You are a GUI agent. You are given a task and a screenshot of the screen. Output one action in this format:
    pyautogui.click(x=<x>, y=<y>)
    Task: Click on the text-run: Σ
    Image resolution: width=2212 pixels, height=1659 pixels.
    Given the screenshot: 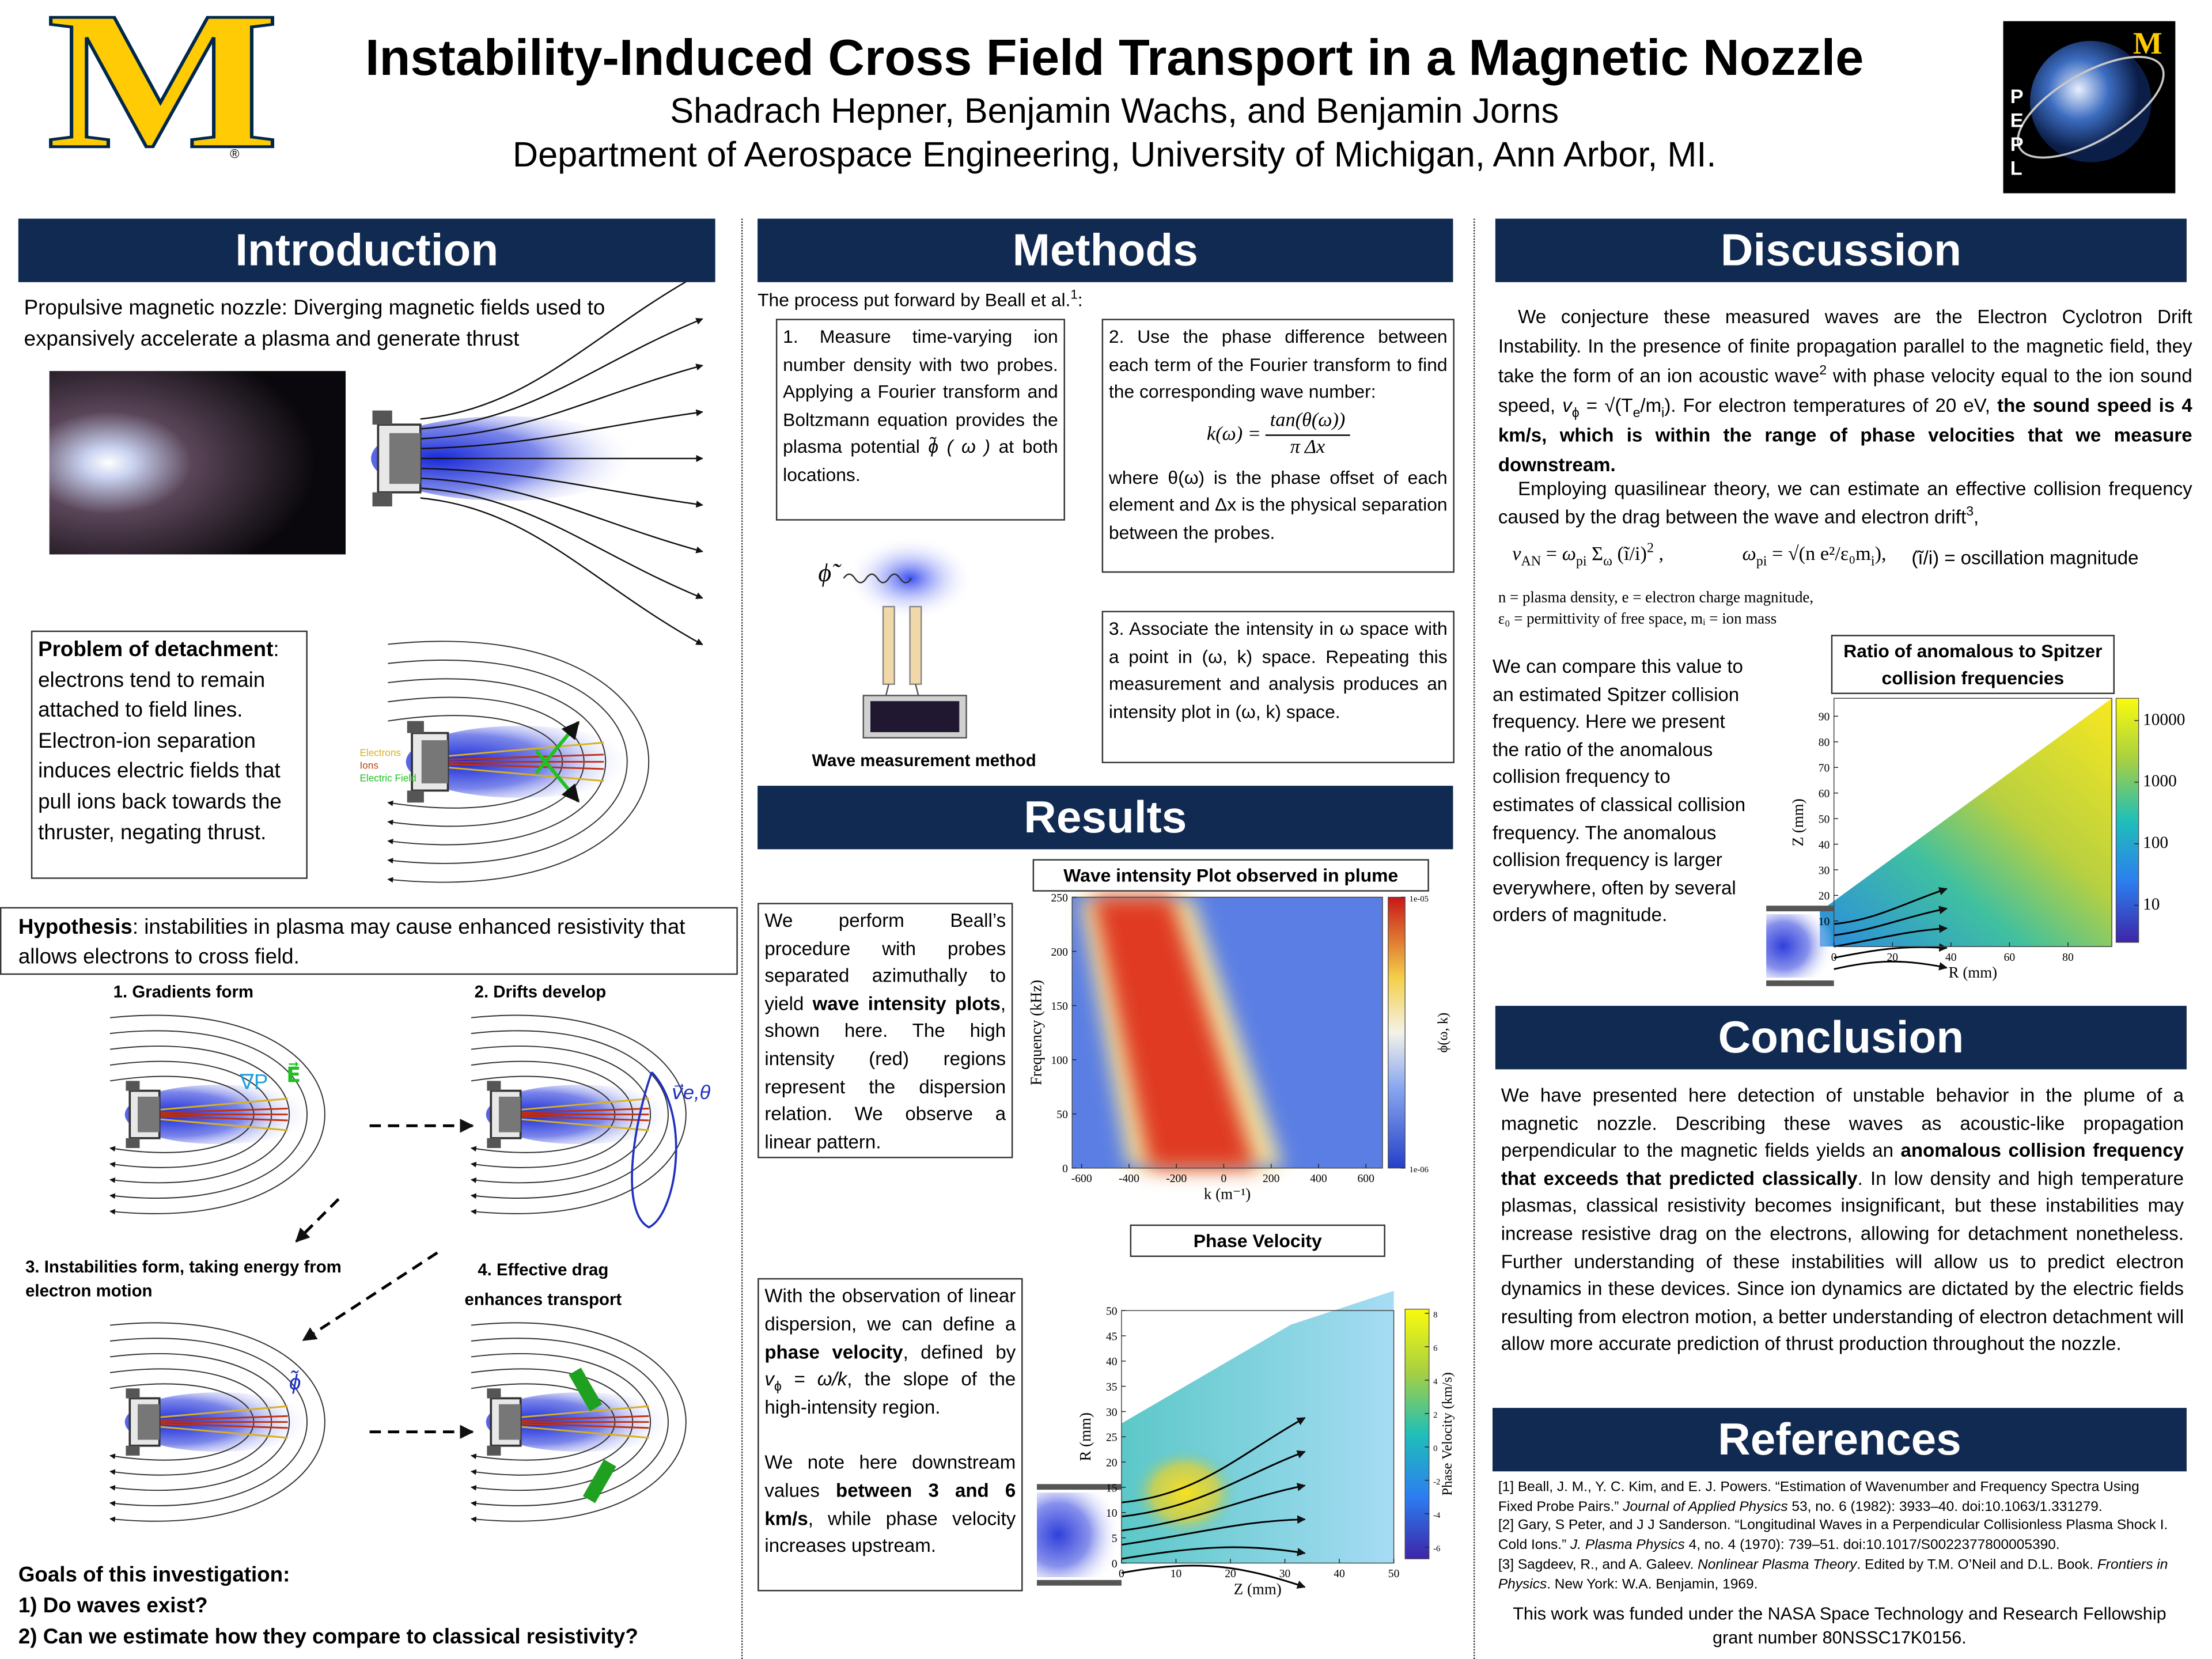 What is the action you would take?
    pyautogui.click(x=1595, y=555)
    